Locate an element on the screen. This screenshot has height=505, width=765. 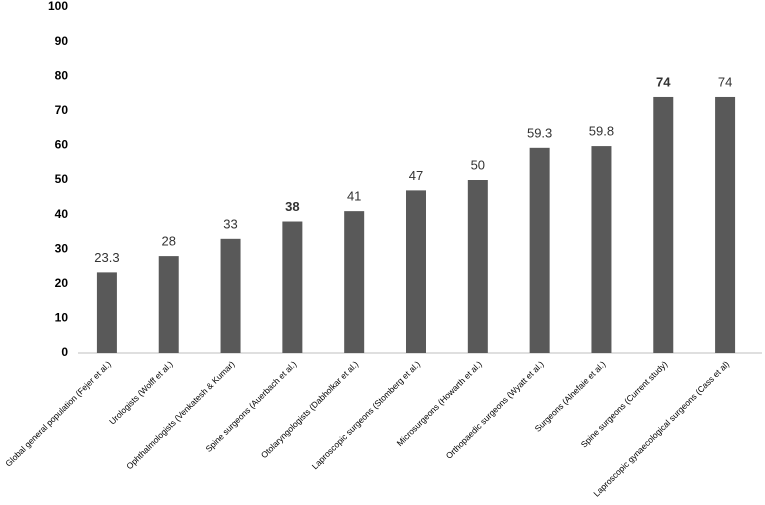
x-tick-label: Surgeons (Alnefaie et al.) is located at coordinates (570, 396).